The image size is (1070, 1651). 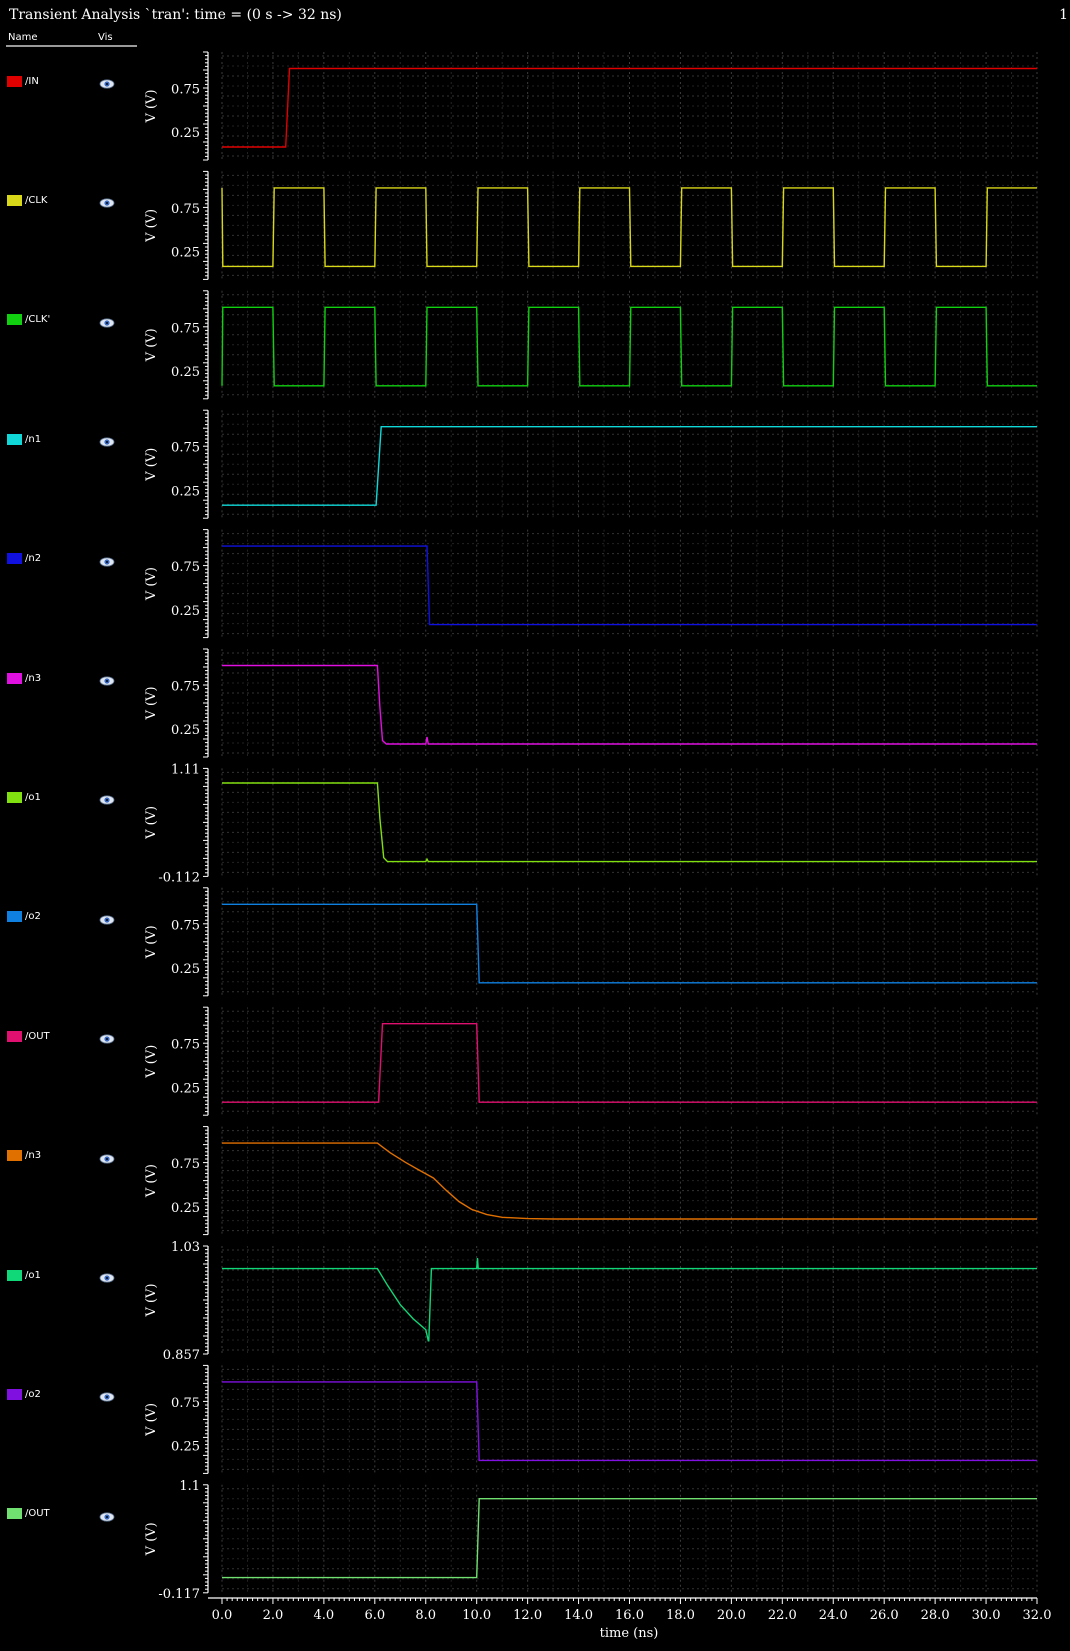 What do you see at coordinates (33, 439) in the screenshot?
I see `legend-signal-name: /n1` at bounding box center [33, 439].